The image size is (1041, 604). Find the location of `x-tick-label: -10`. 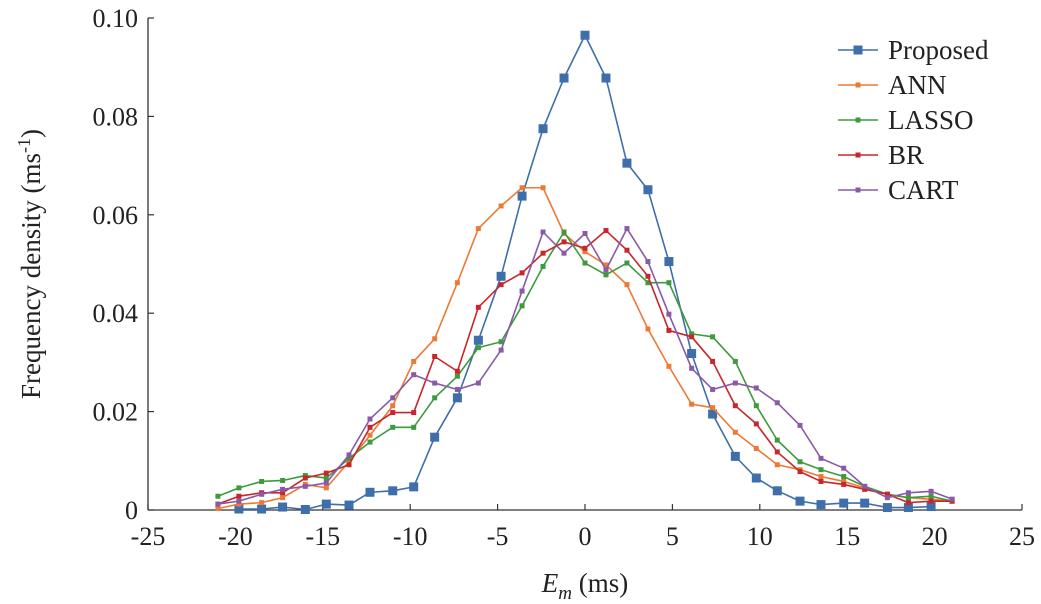

x-tick-label: -10 is located at coordinates (410, 536).